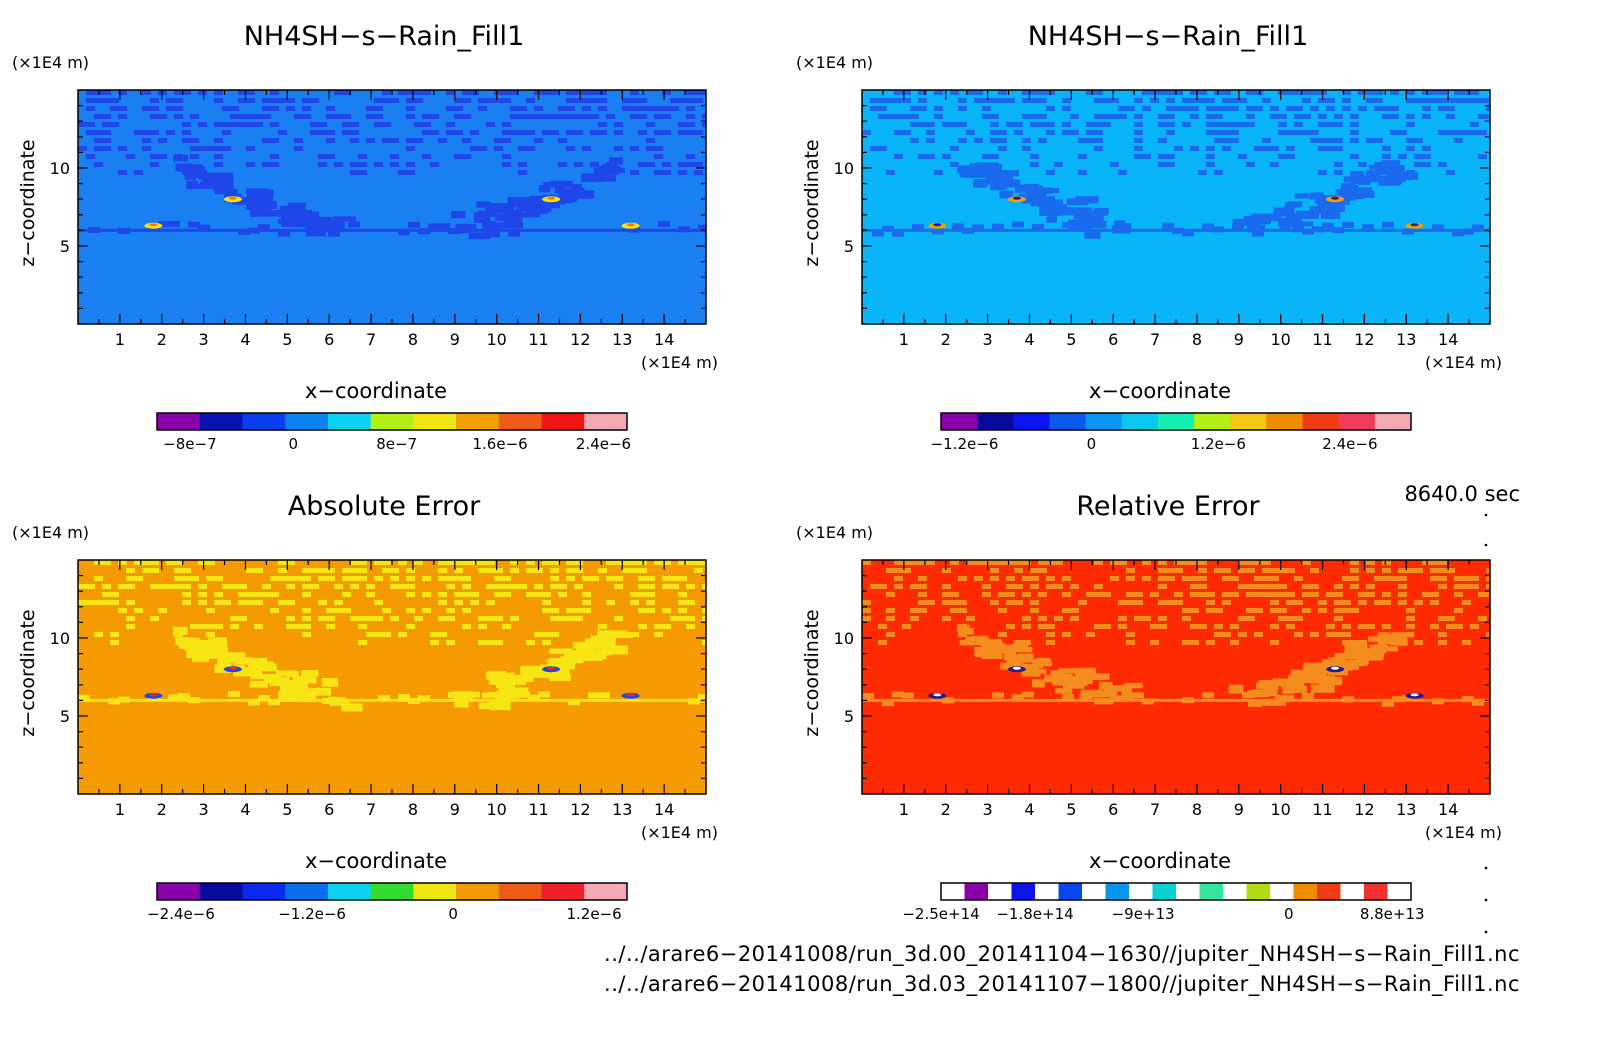 The width and height of the screenshot is (1604, 1054). I want to click on colorbar-swatch, so click(563, 421).